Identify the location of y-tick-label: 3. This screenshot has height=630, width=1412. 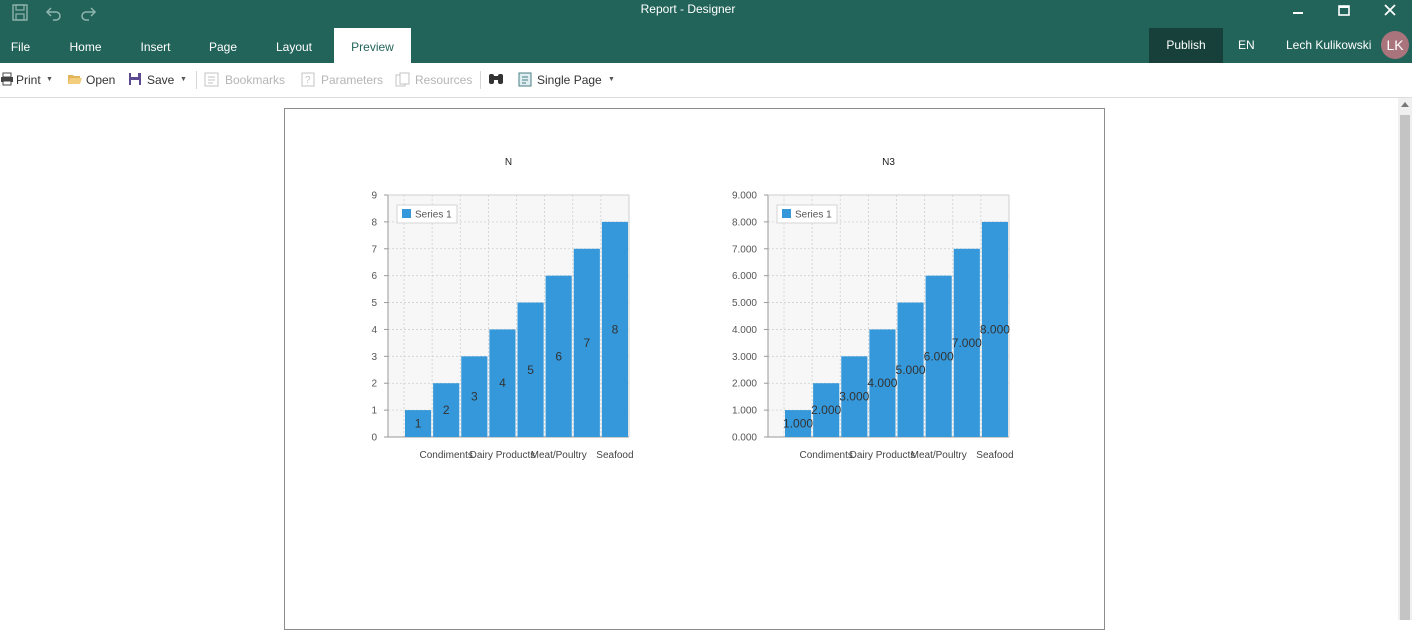
(374, 357).